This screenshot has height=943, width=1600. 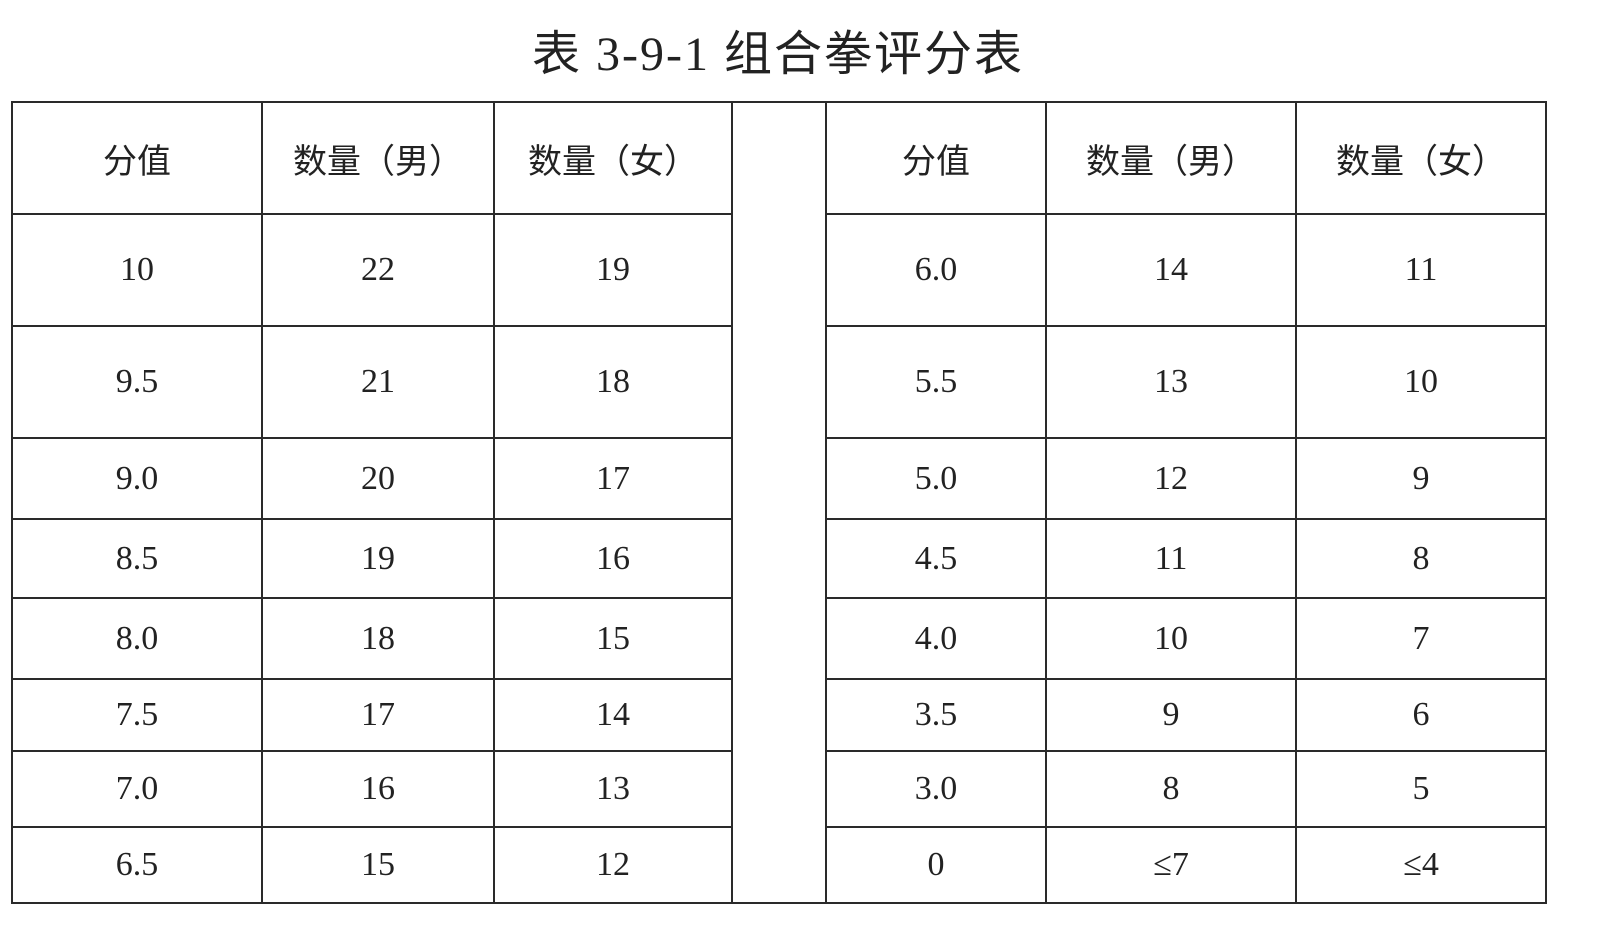 What do you see at coordinates (936, 558) in the screenshot?
I see `cell: 4.5` at bounding box center [936, 558].